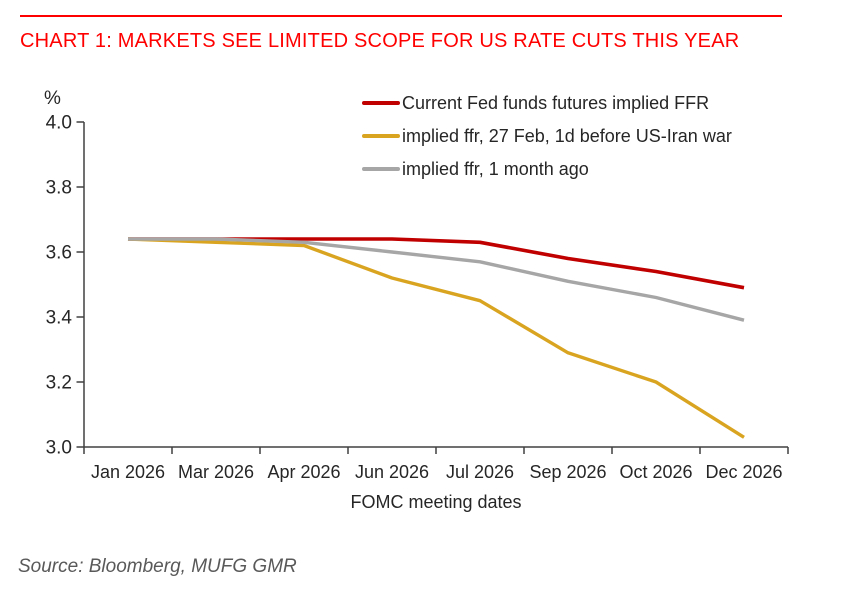 The height and width of the screenshot is (611, 845). What do you see at coordinates (59, 123) in the screenshot?
I see `y-tick-label: 4.0` at bounding box center [59, 123].